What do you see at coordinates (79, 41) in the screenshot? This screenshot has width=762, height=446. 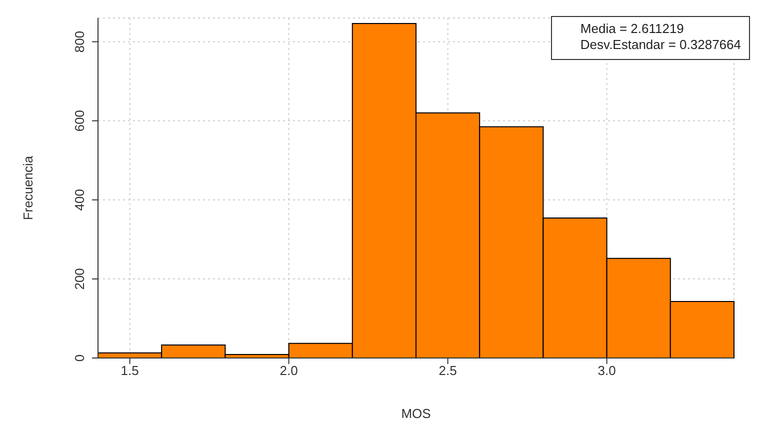 I see `y-tick-label: 800` at bounding box center [79, 41].